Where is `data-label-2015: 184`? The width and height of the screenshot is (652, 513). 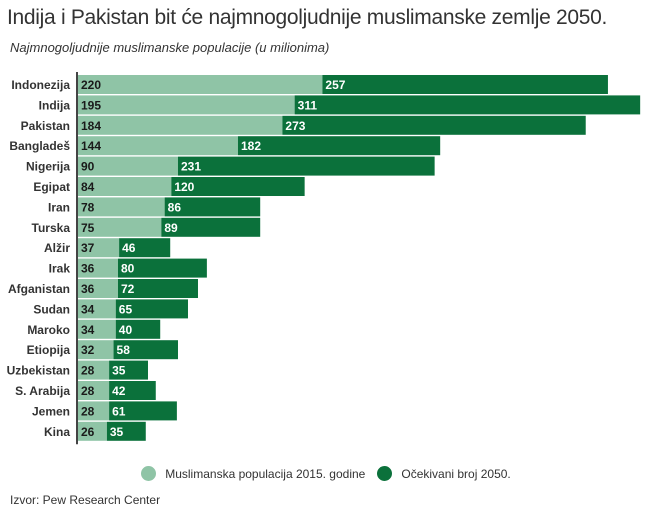 data-label-2015: 184 is located at coordinates (91, 126).